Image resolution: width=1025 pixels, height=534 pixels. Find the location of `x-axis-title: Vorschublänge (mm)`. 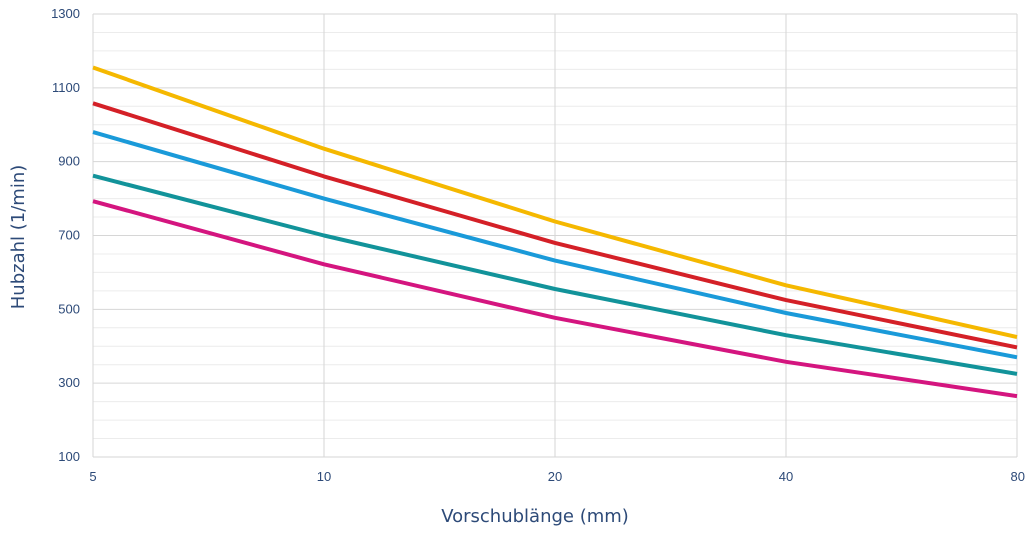

x-axis-title: Vorschublänge (mm) is located at coordinates (535, 516).